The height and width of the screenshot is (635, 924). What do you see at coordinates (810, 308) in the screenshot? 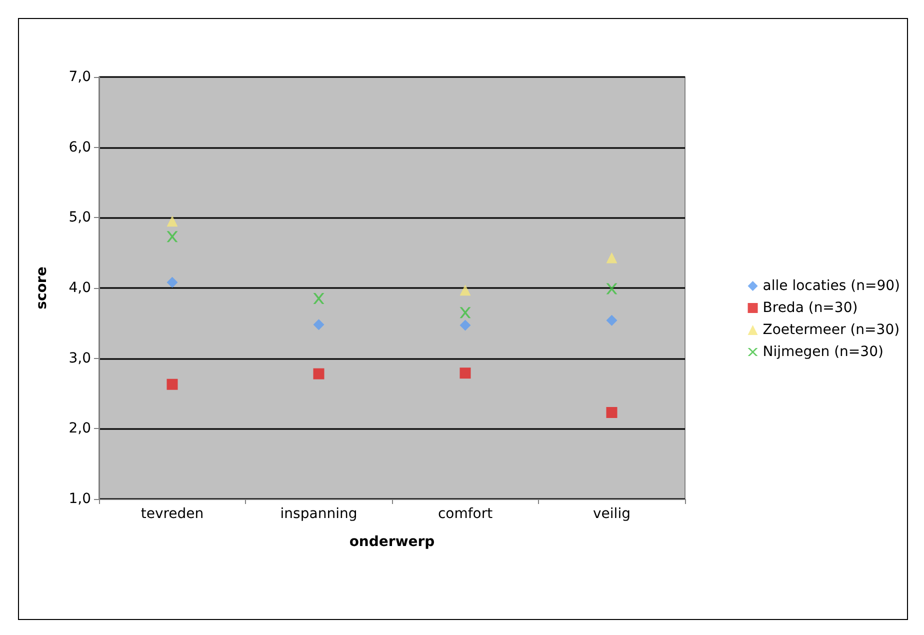
I see `legend-label: Breda (n=30)` at bounding box center [810, 308].